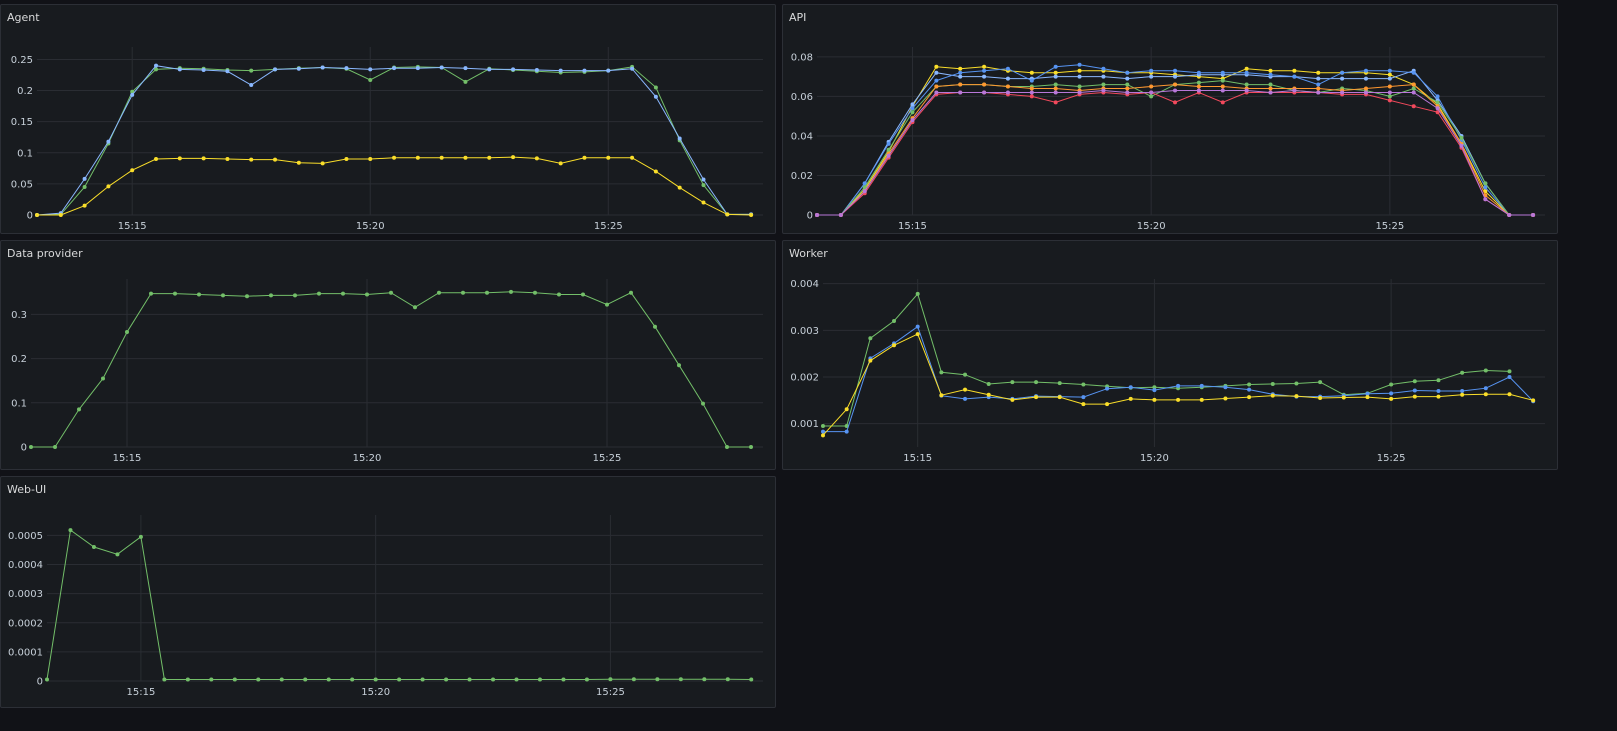  What do you see at coordinates (45, 253) in the screenshot?
I see `panel-title: Data provider` at bounding box center [45, 253].